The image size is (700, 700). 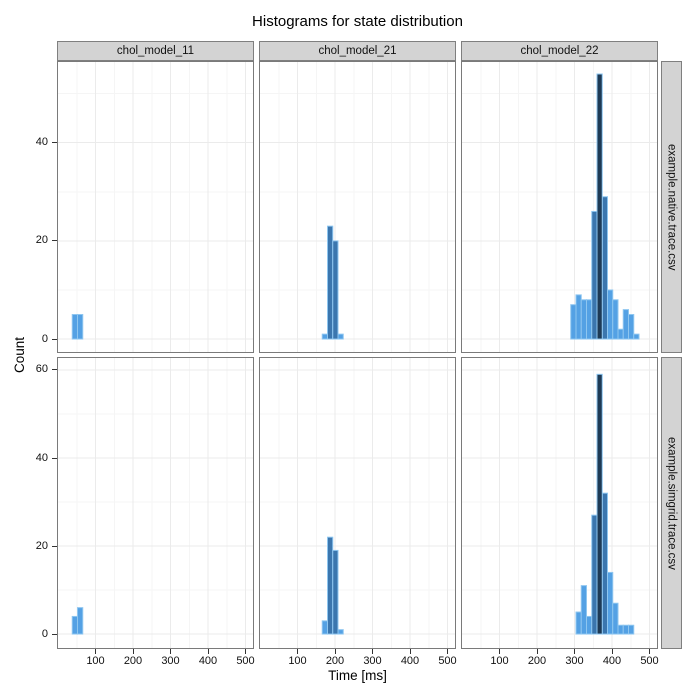 I want to click on panel-chol_model_22-row1, so click(x=559, y=207).